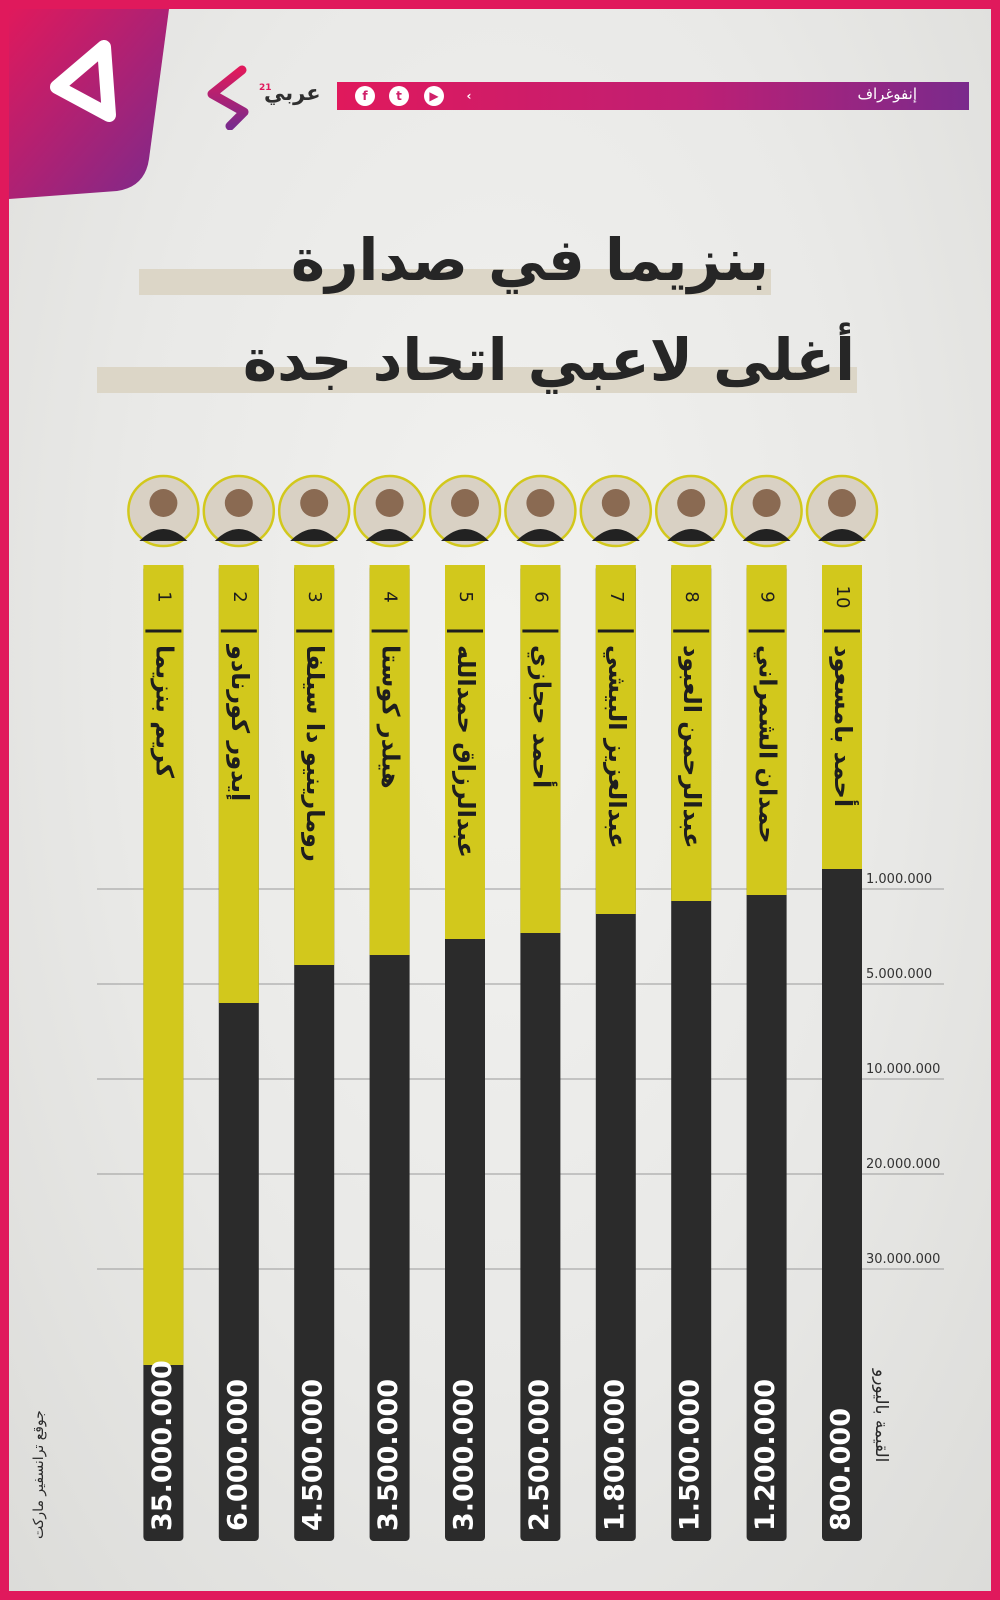 The height and width of the screenshot is (1600, 1000). I want to click on bar-value-label: 1.500.000, so click(690, 1455).